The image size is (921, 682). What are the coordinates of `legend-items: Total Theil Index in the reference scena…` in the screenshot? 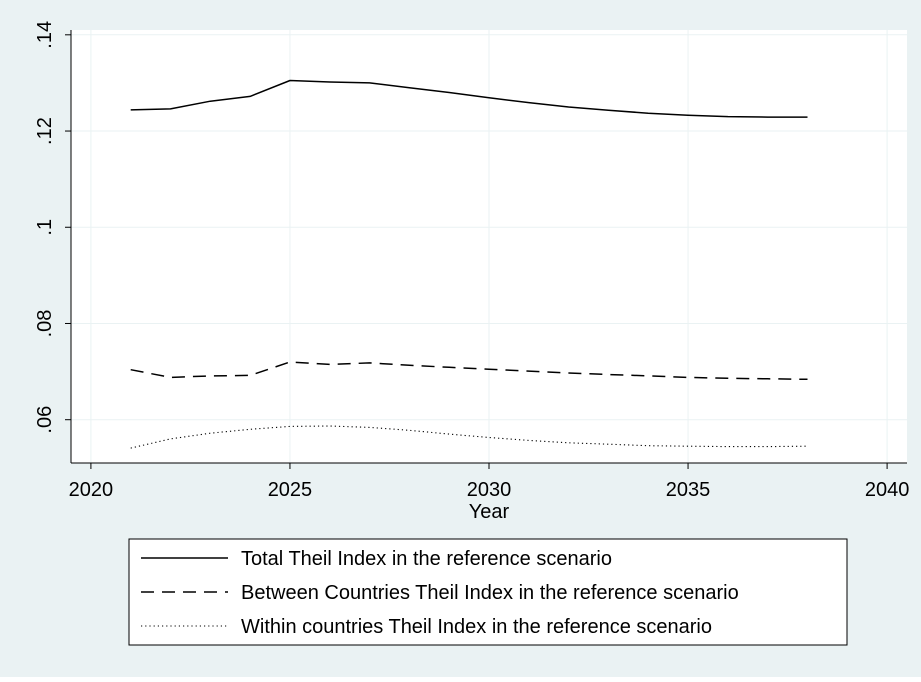 It's located at (440, 593).